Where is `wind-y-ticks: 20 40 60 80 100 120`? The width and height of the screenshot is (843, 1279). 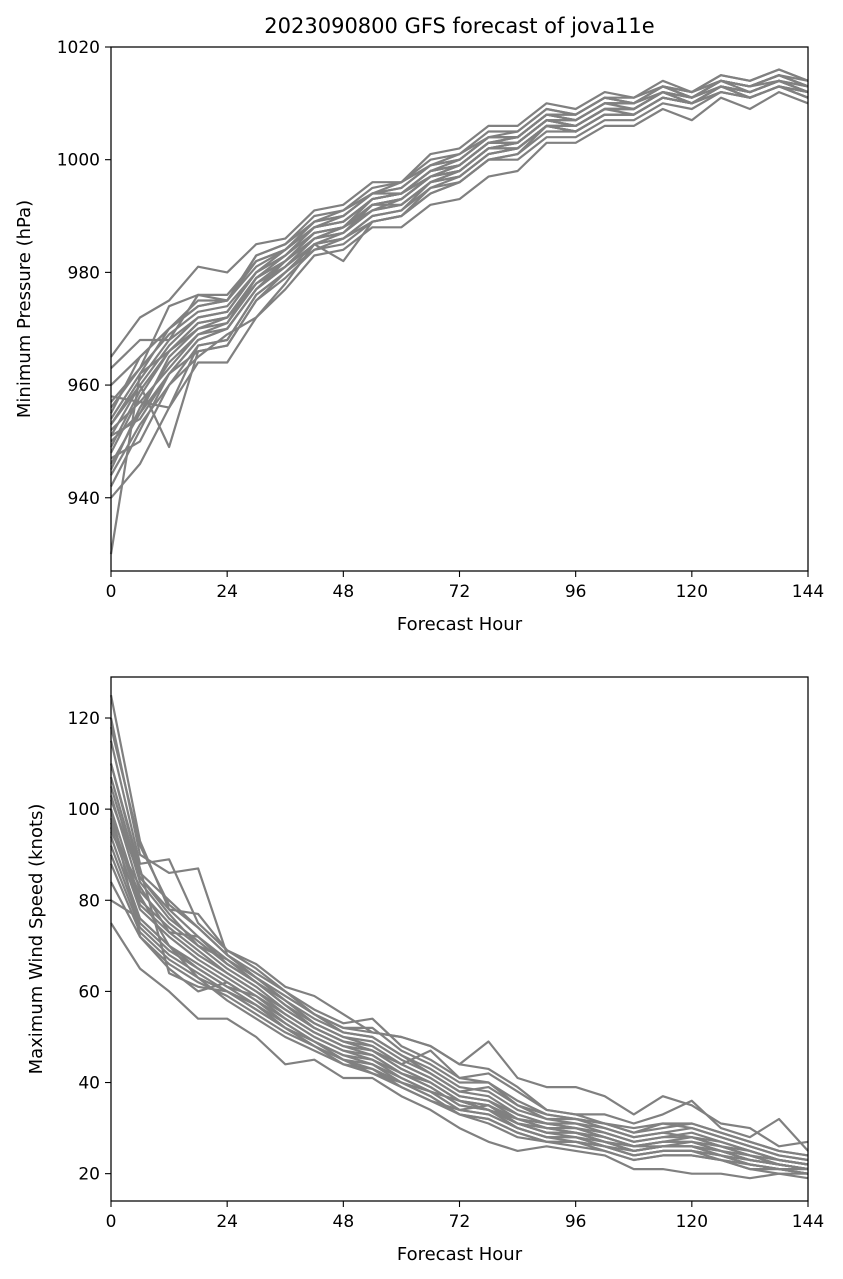
wind-y-ticks: 20 40 60 80 100 120 is located at coordinates (89, 947).